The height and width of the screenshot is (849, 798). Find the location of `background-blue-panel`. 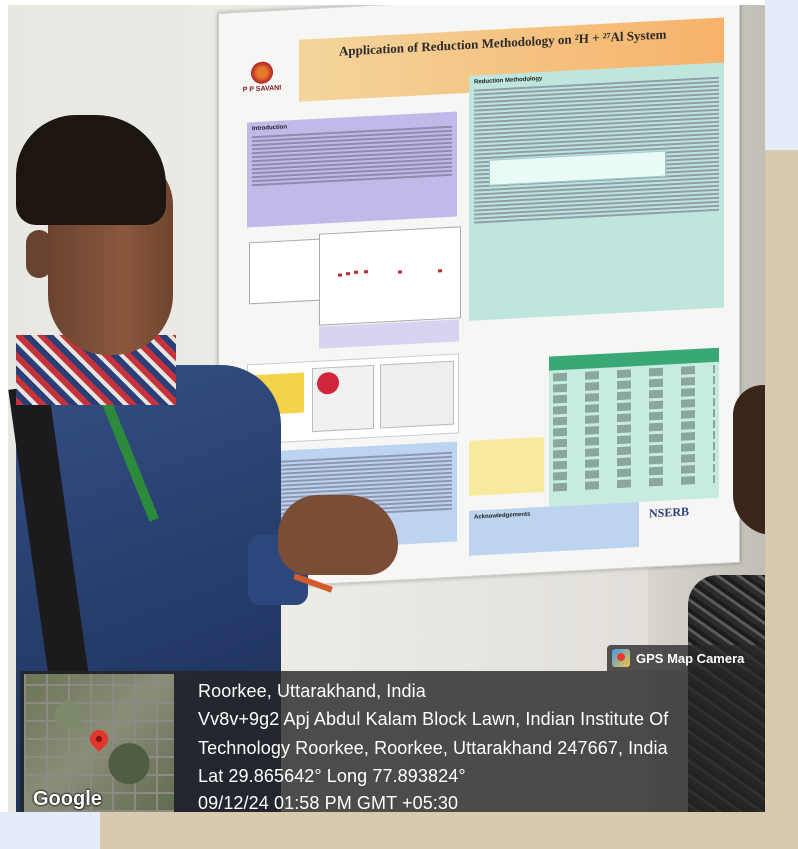

background-blue-panel is located at coordinates (50, 830).